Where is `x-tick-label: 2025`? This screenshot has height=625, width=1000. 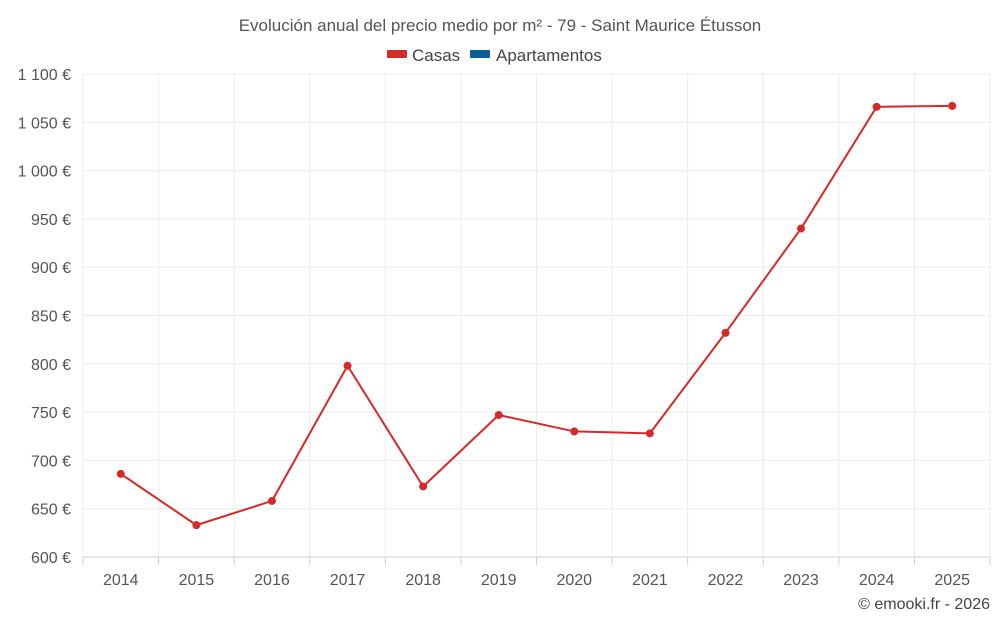
x-tick-label: 2025 is located at coordinates (952, 580).